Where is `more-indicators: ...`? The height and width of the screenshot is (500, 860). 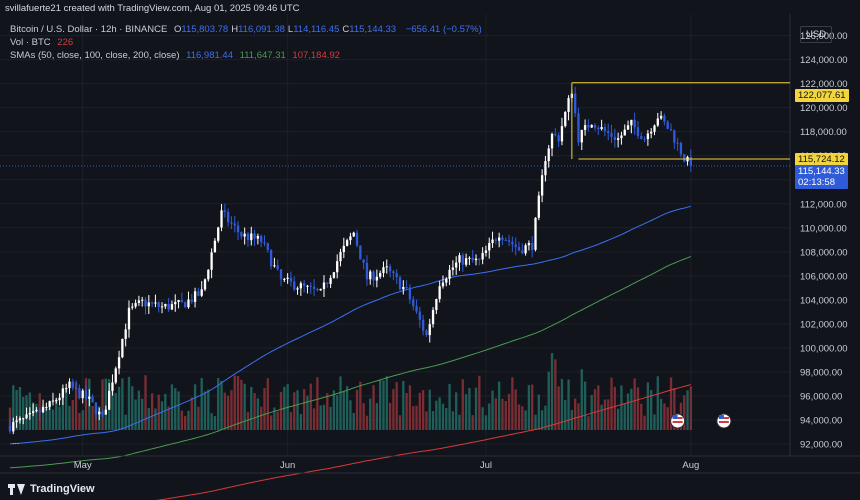 more-indicators: ... is located at coordinates (16, 441).